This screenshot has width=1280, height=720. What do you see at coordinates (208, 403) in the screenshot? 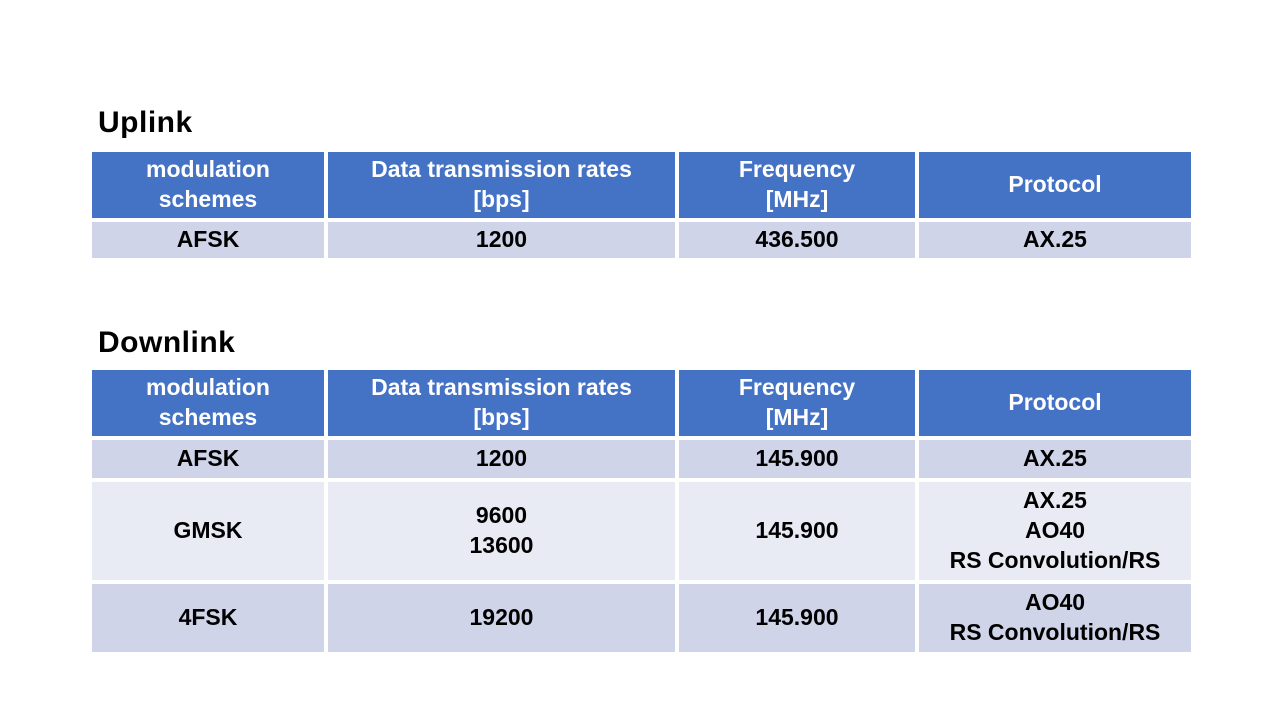
I see `downlink-header-modulation-schemes: modulation schemes` at bounding box center [208, 403].